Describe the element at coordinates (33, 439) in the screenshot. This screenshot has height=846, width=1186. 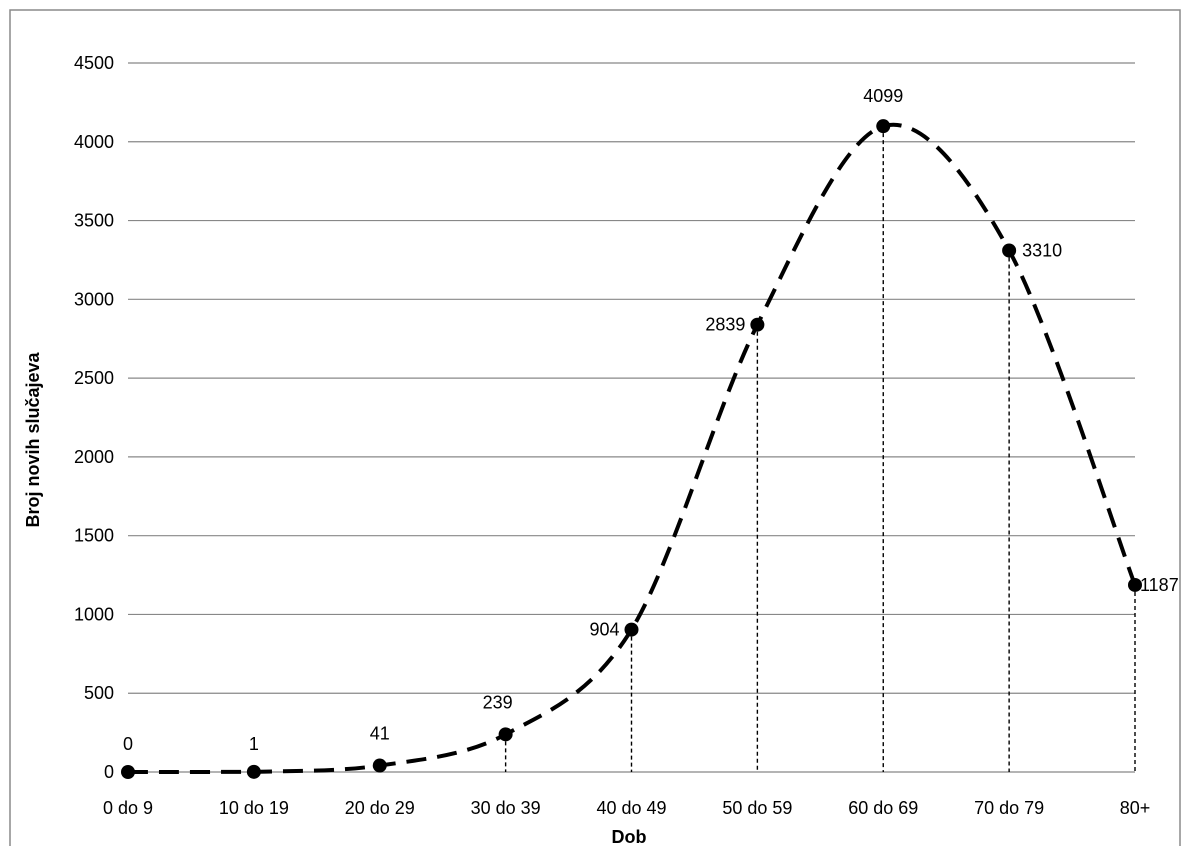
I see `y-axis-title: Broj novih slučajeva` at that location.